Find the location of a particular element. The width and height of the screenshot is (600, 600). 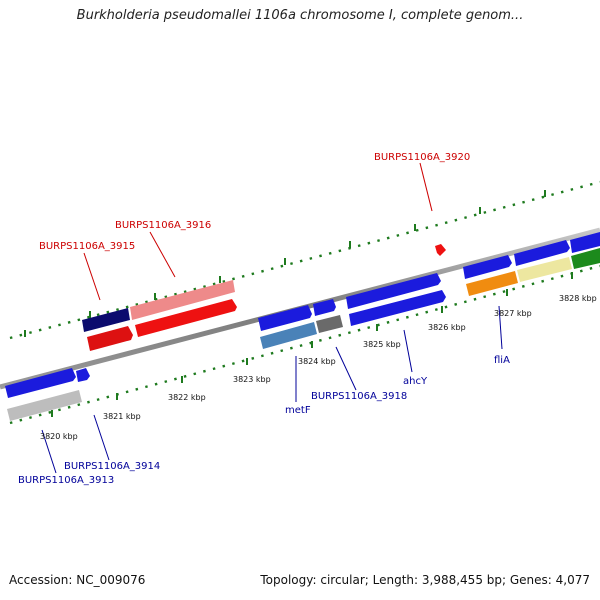

gene-label: BURPS1106A_3918 is located at coordinates (359, 396).